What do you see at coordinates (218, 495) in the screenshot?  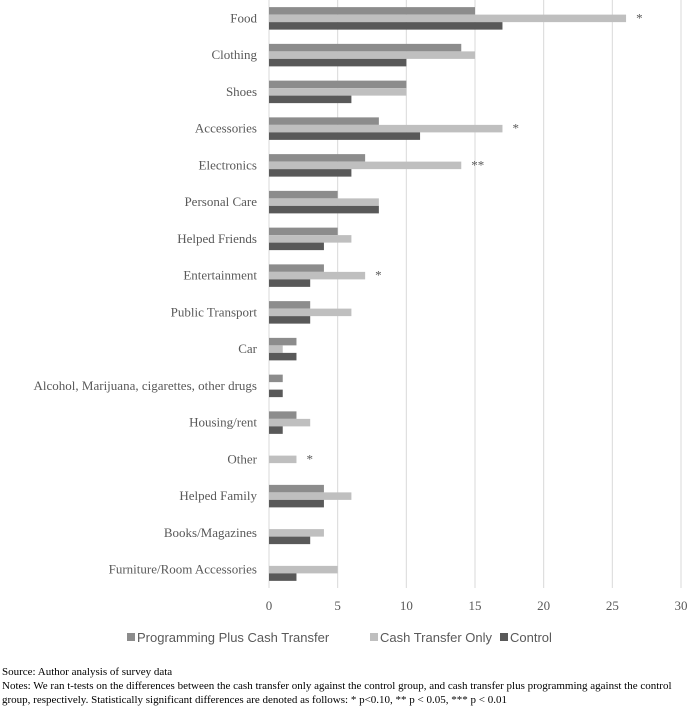 I see `category-label: Helped Family` at bounding box center [218, 495].